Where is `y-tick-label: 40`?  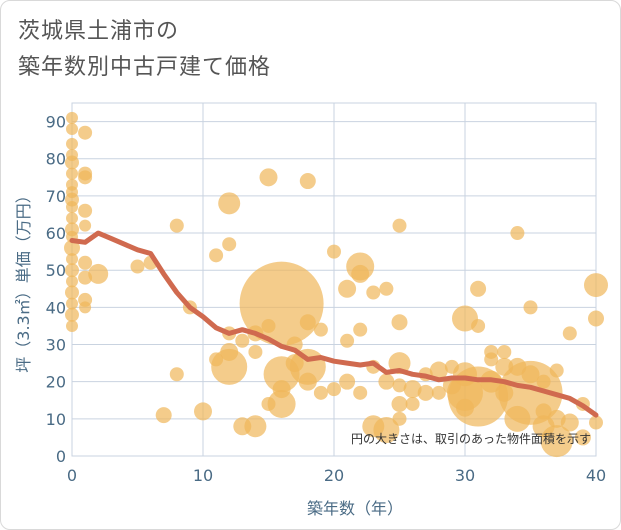
y-tick-label: 40 is located at coordinates (56, 307).